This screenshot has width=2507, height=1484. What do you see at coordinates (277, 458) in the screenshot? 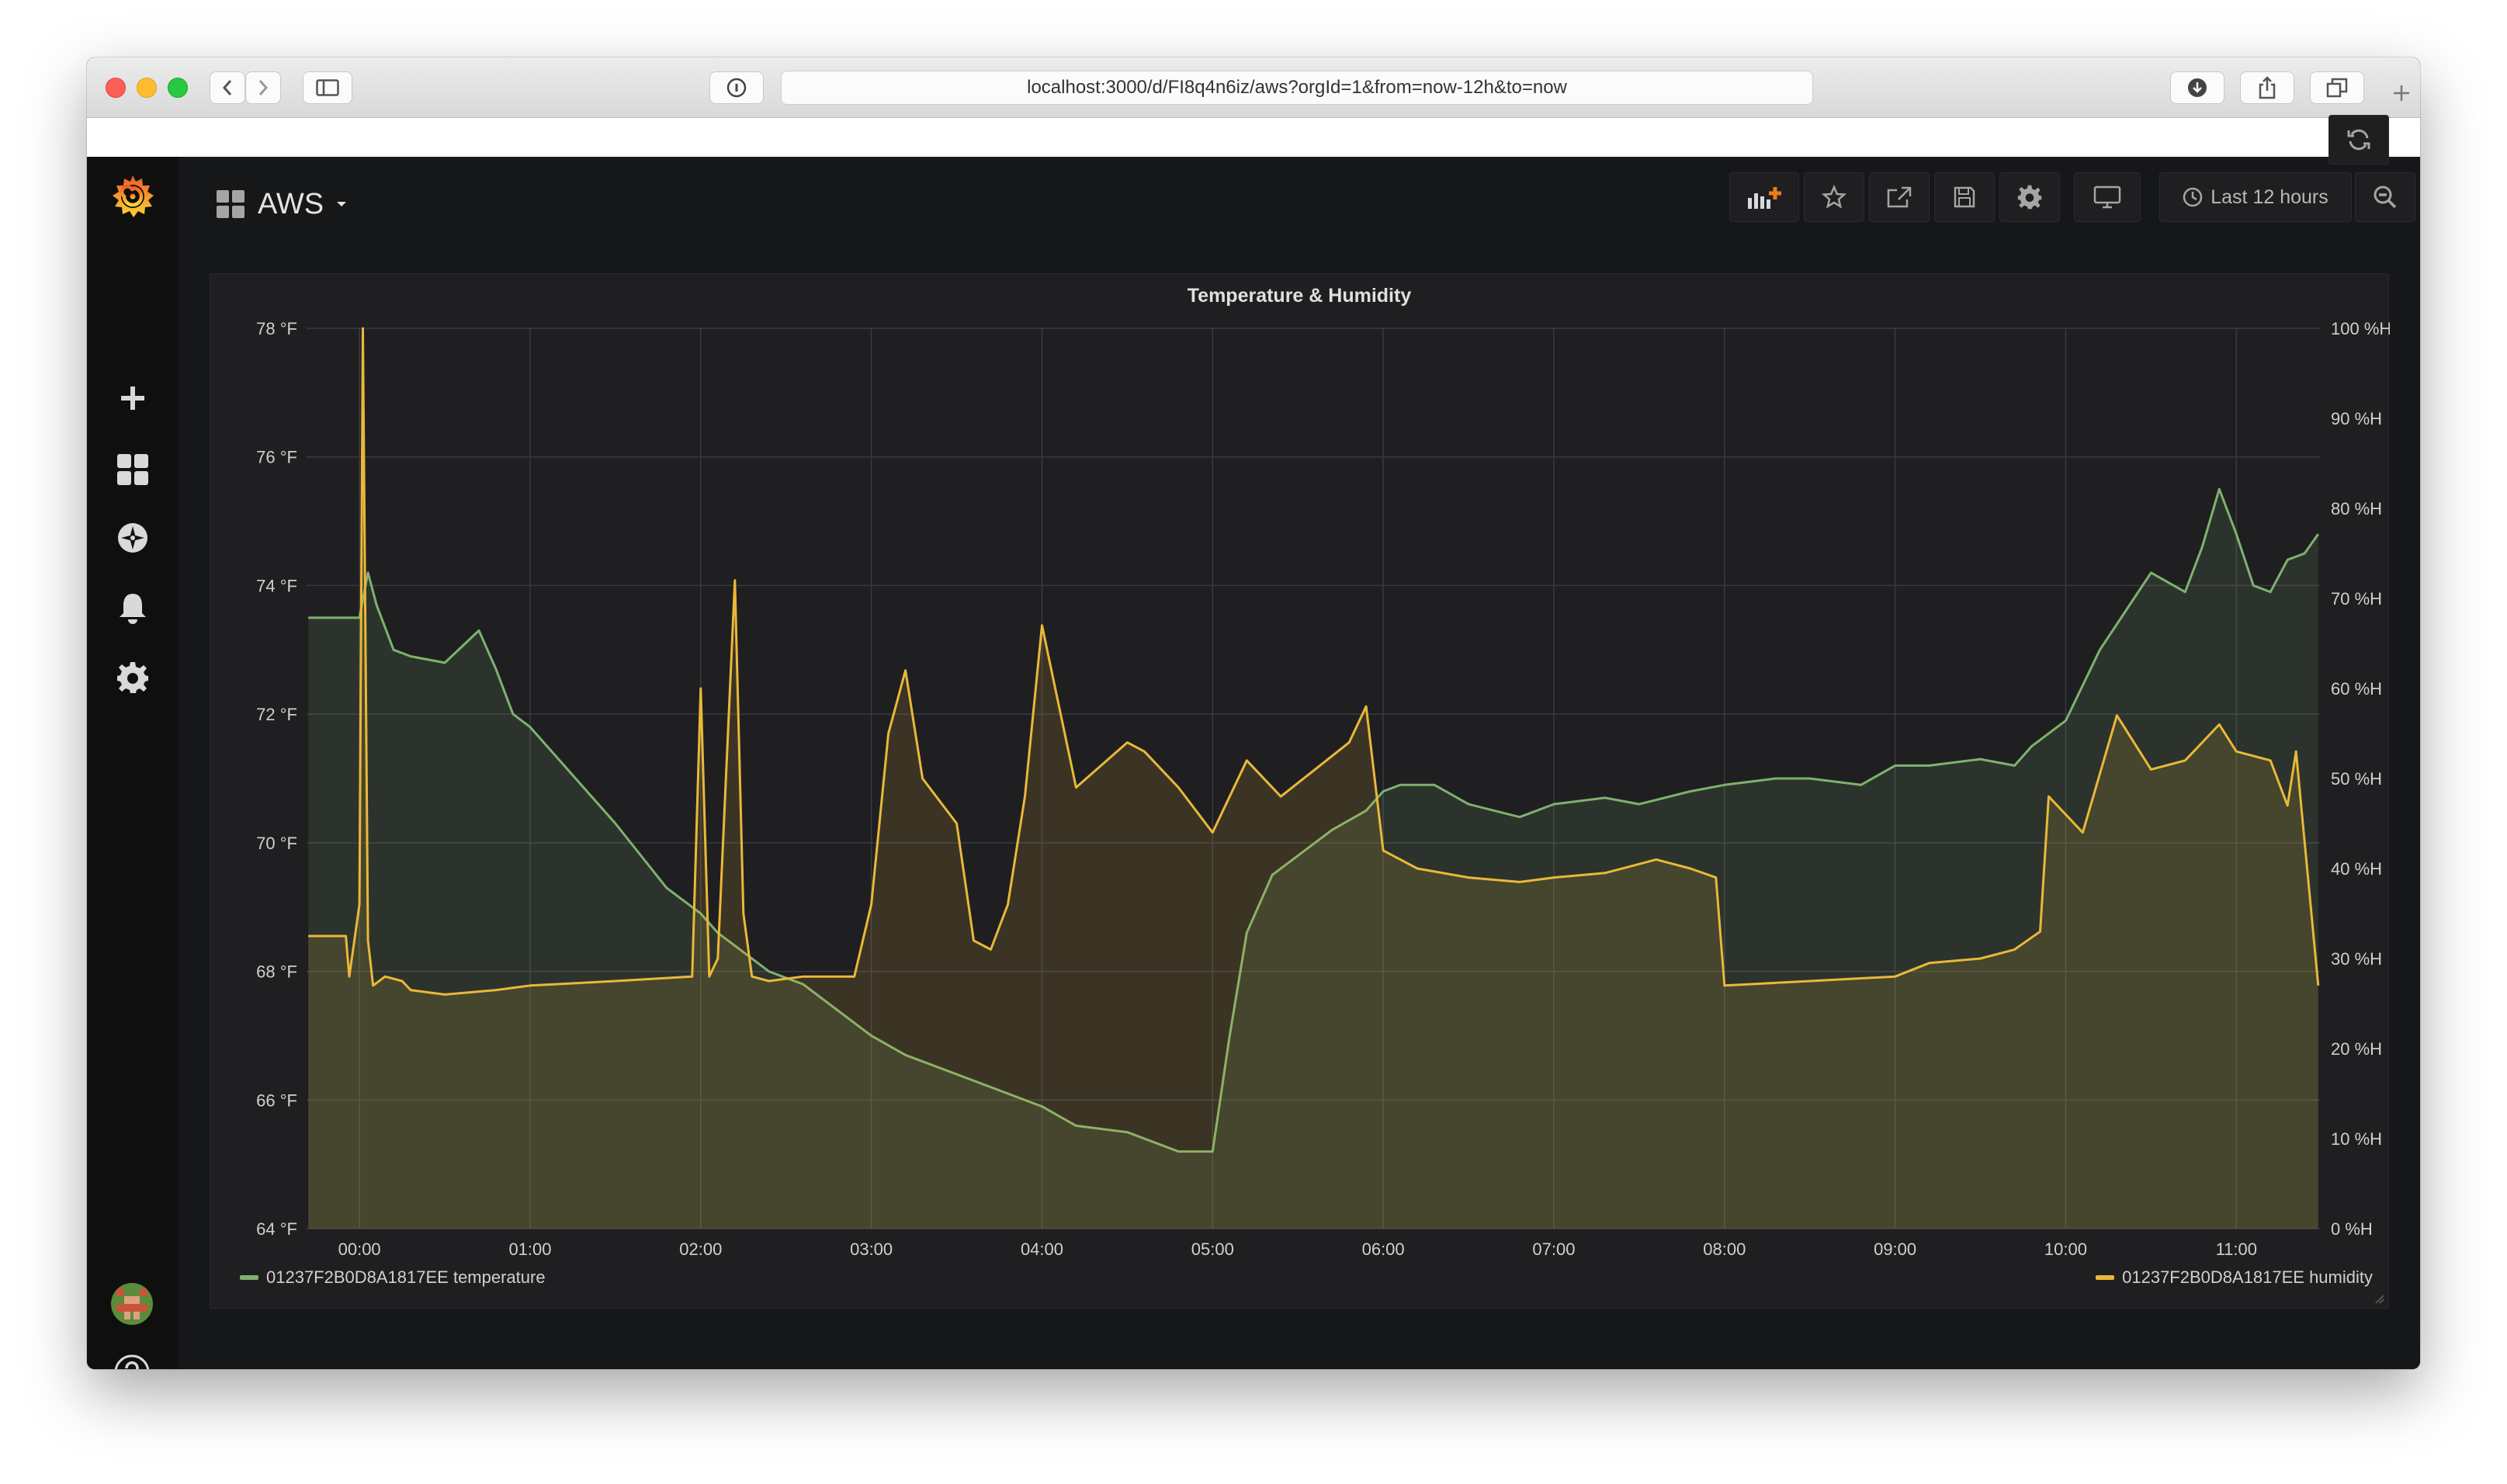
I see `y-left-tick-label: 76 °F` at bounding box center [277, 458].